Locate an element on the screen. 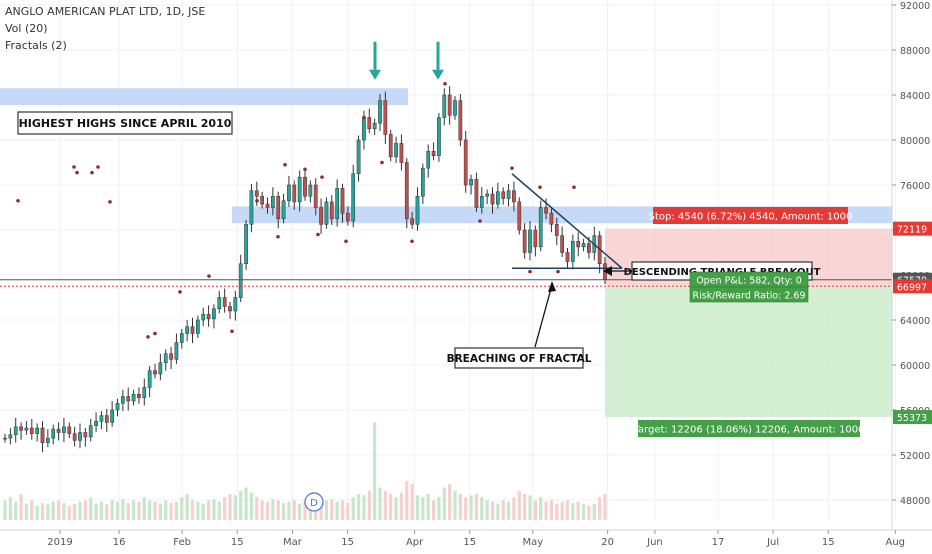  legend-fractals: Fractals (2) is located at coordinates (36, 45).